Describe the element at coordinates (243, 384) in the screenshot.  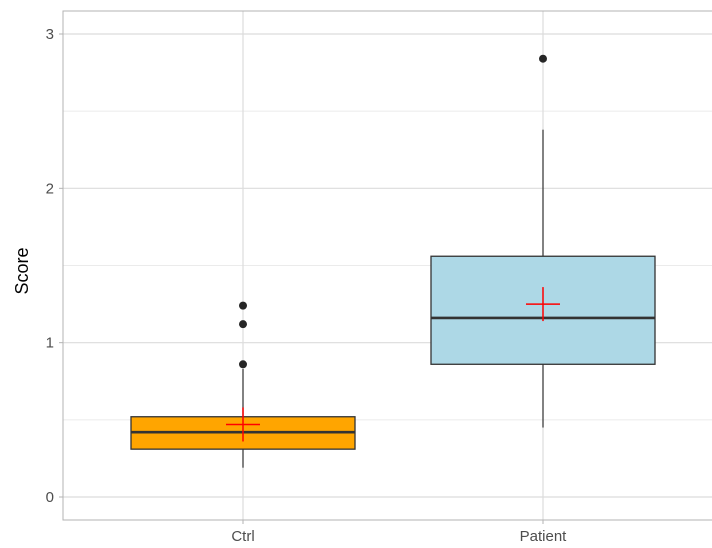
I see `box-ctrl` at that location.